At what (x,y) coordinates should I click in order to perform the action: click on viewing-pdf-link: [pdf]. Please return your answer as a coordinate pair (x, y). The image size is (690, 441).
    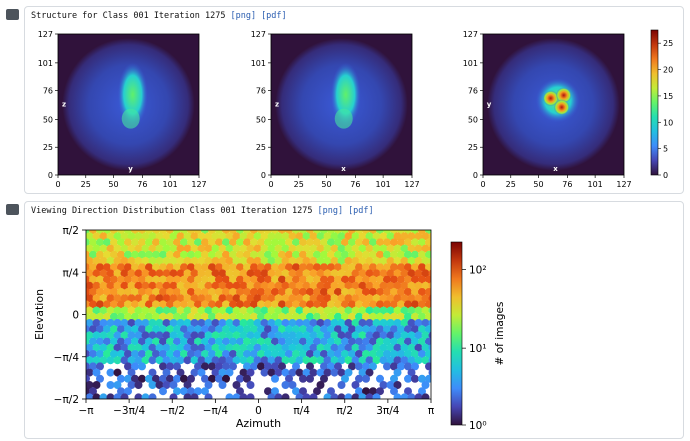
    Looking at the image, I should click on (361, 211).